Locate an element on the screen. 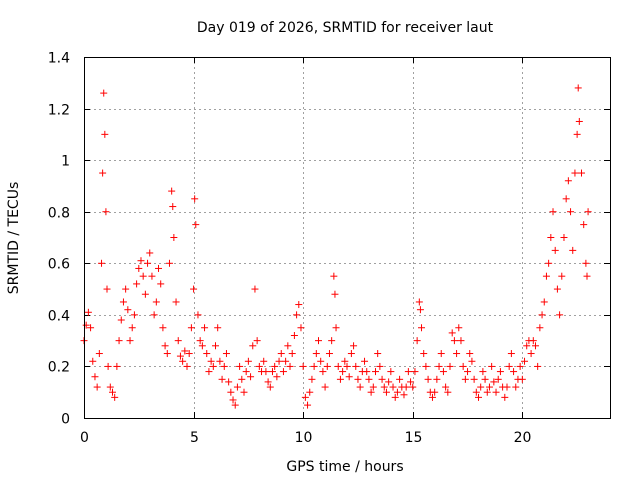  y-tick-label: 1 is located at coordinates (65, 162).